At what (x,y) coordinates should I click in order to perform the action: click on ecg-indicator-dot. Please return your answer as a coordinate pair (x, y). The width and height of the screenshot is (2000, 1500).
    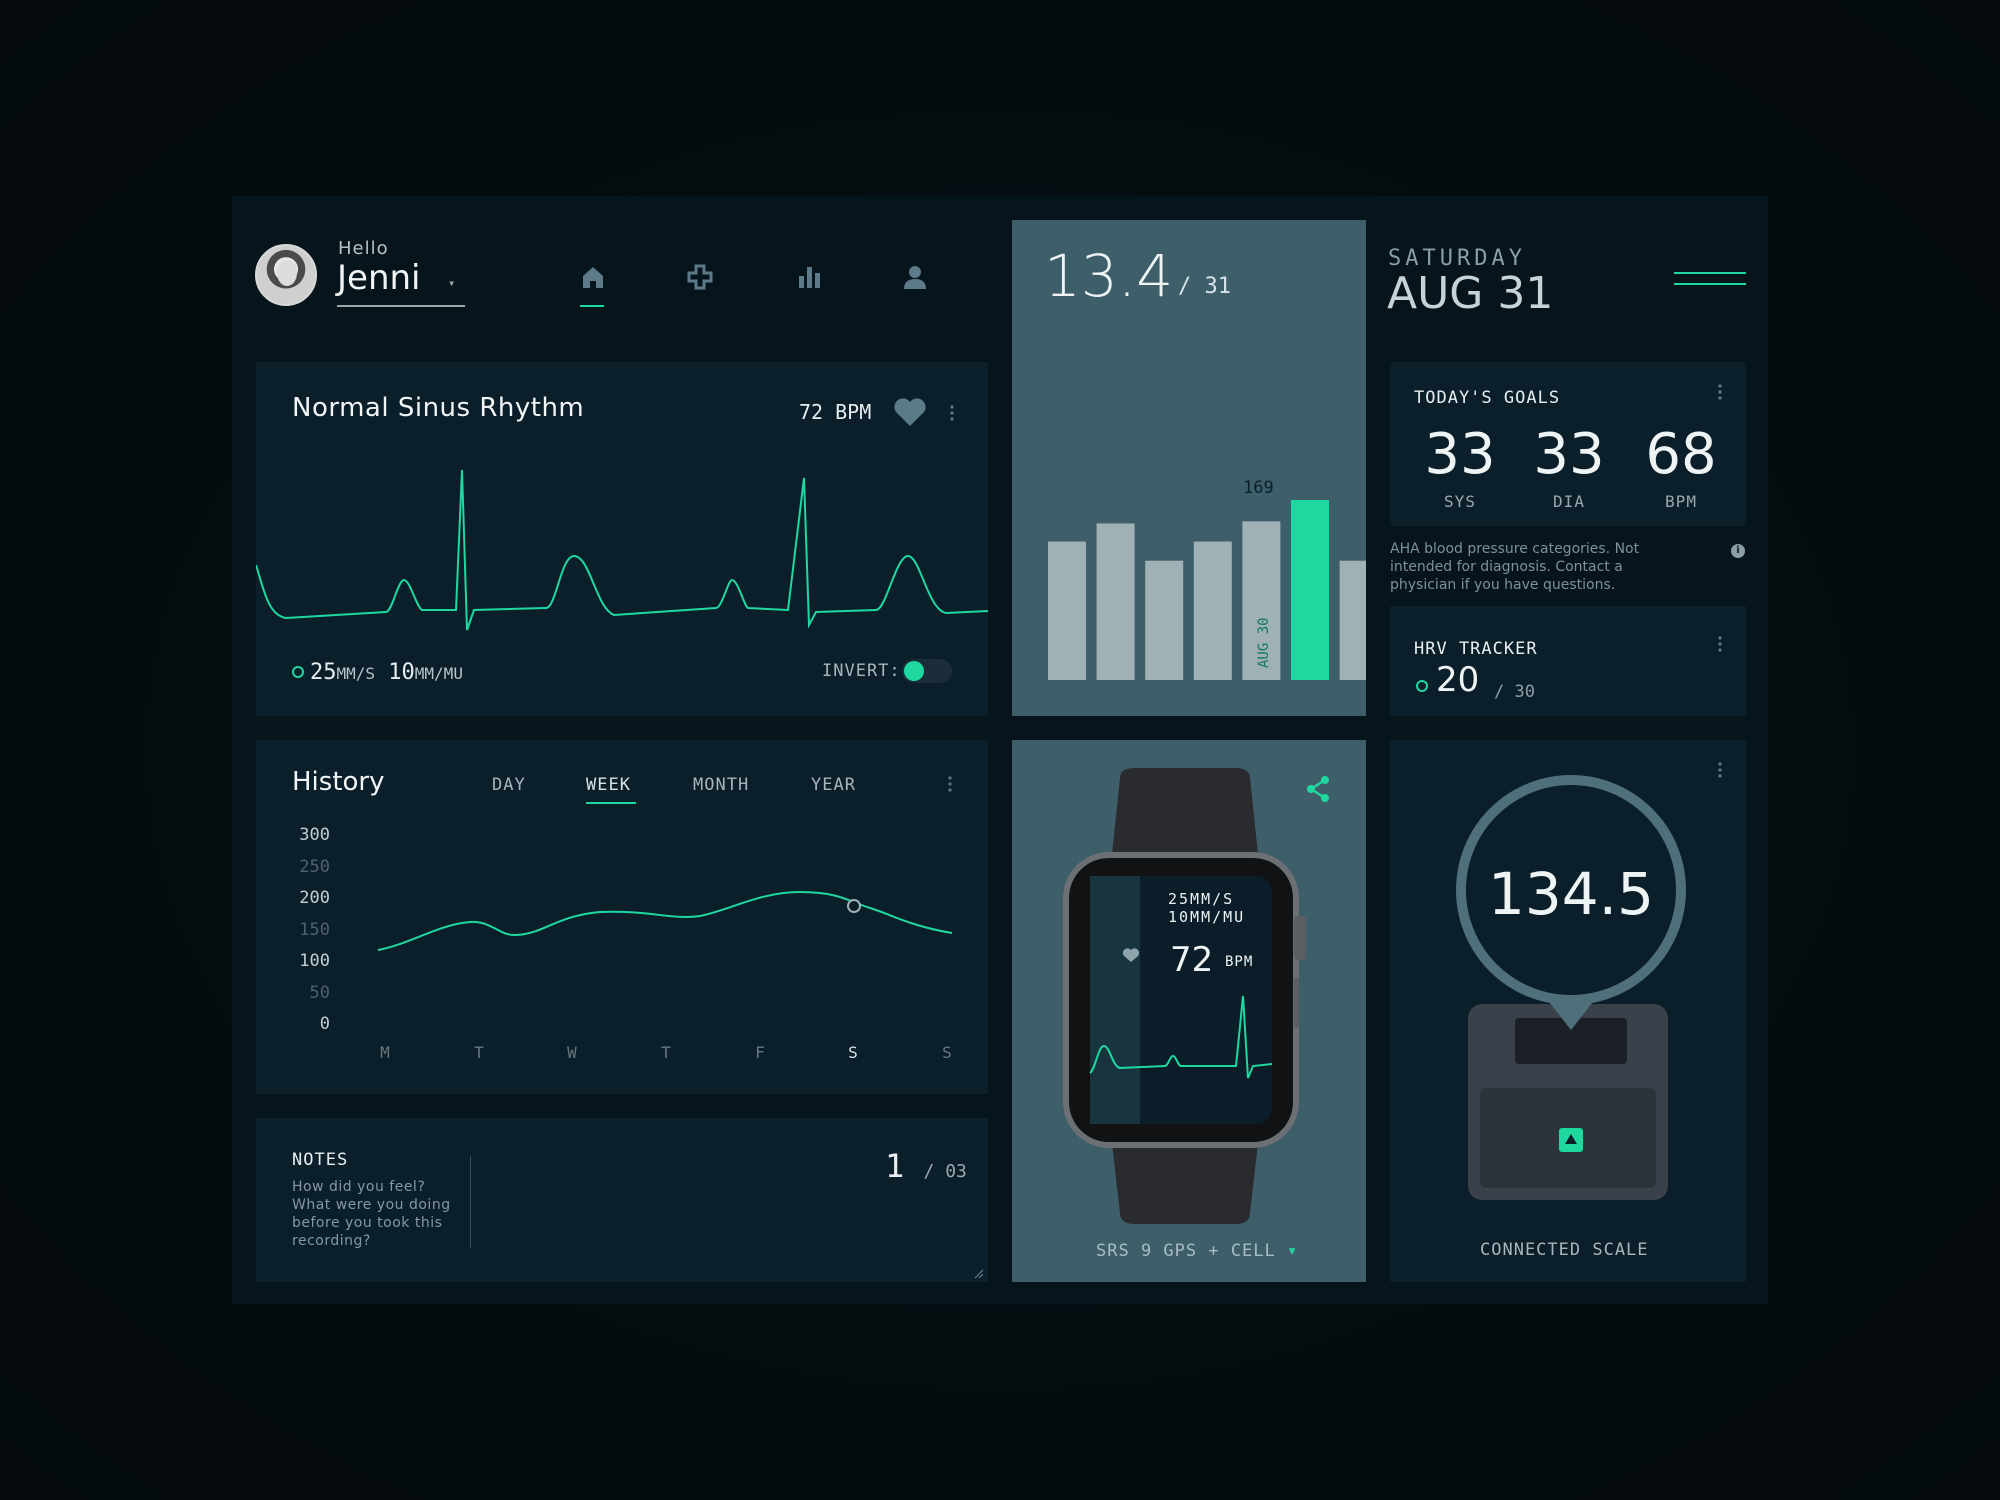
    Looking at the image, I should click on (298, 672).